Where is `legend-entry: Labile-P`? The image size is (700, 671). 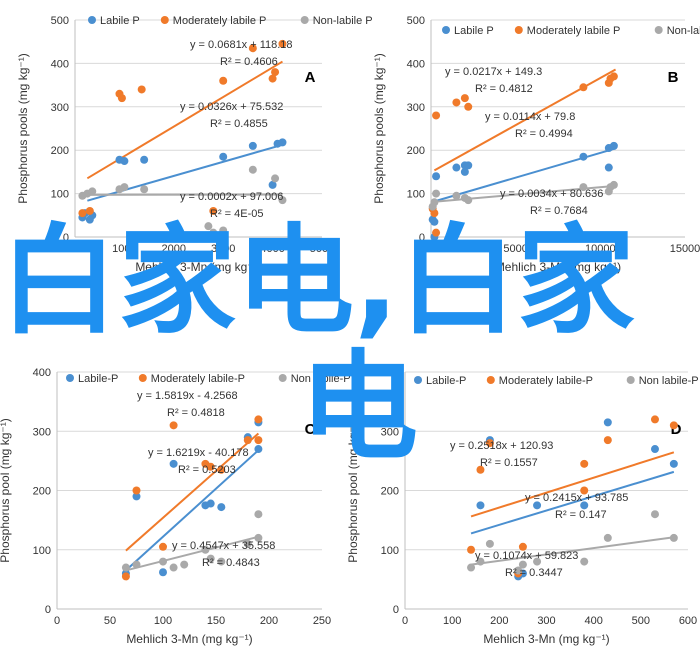 legend-entry: Labile-P is located at coordinates (446, 381).